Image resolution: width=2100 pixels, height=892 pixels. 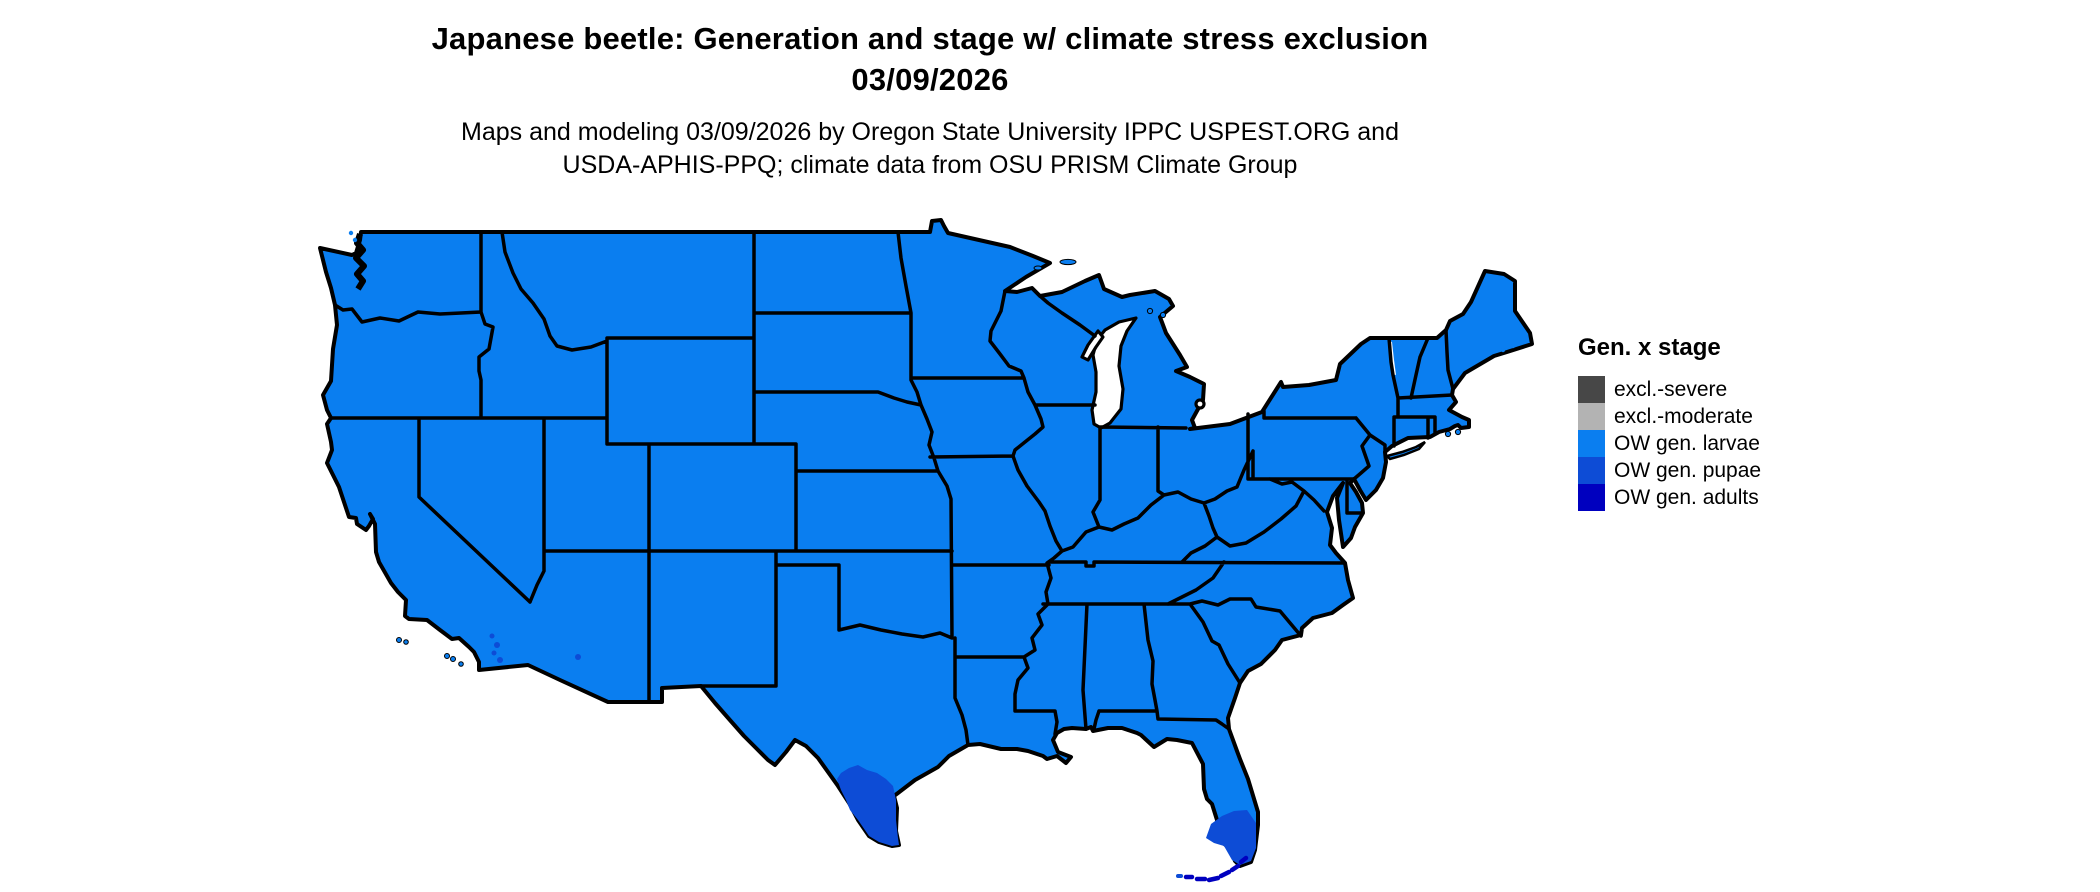 I want to click on green-bay, so click(x=1092, y=345).